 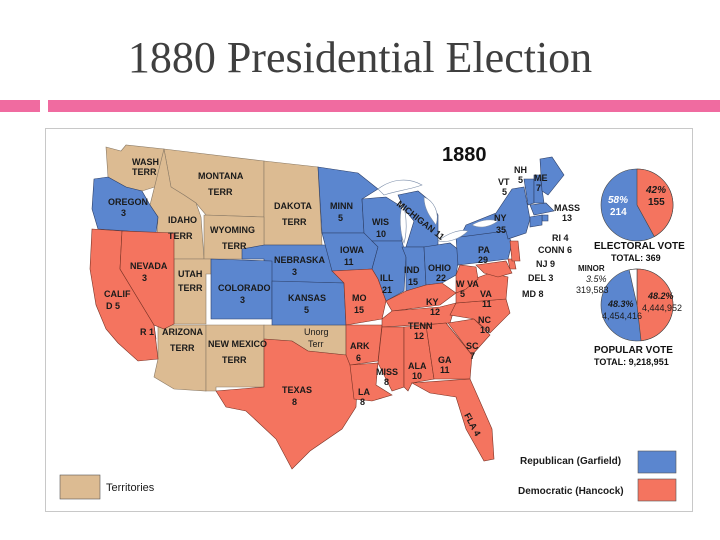 I want to click on label-arizona: ARIZONA, so click(x=182, y=332).